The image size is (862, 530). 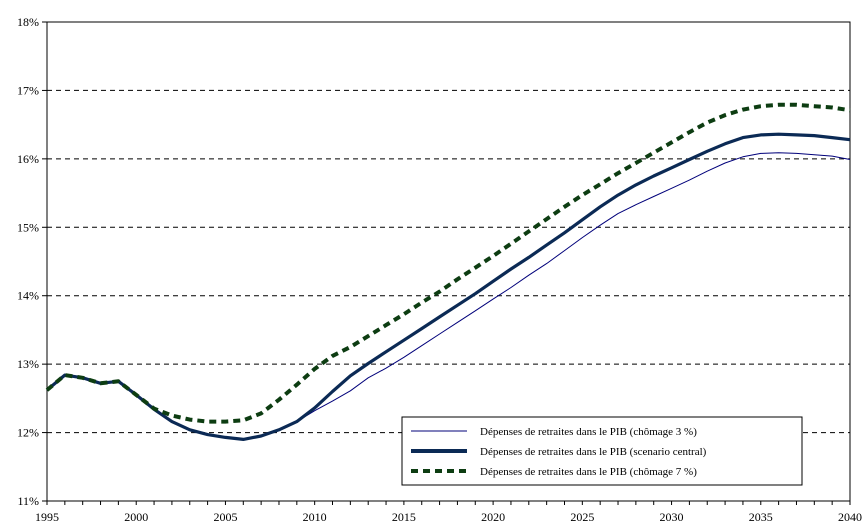 I want to click on x-tick-label: 2020, so click(x=493, y=517).